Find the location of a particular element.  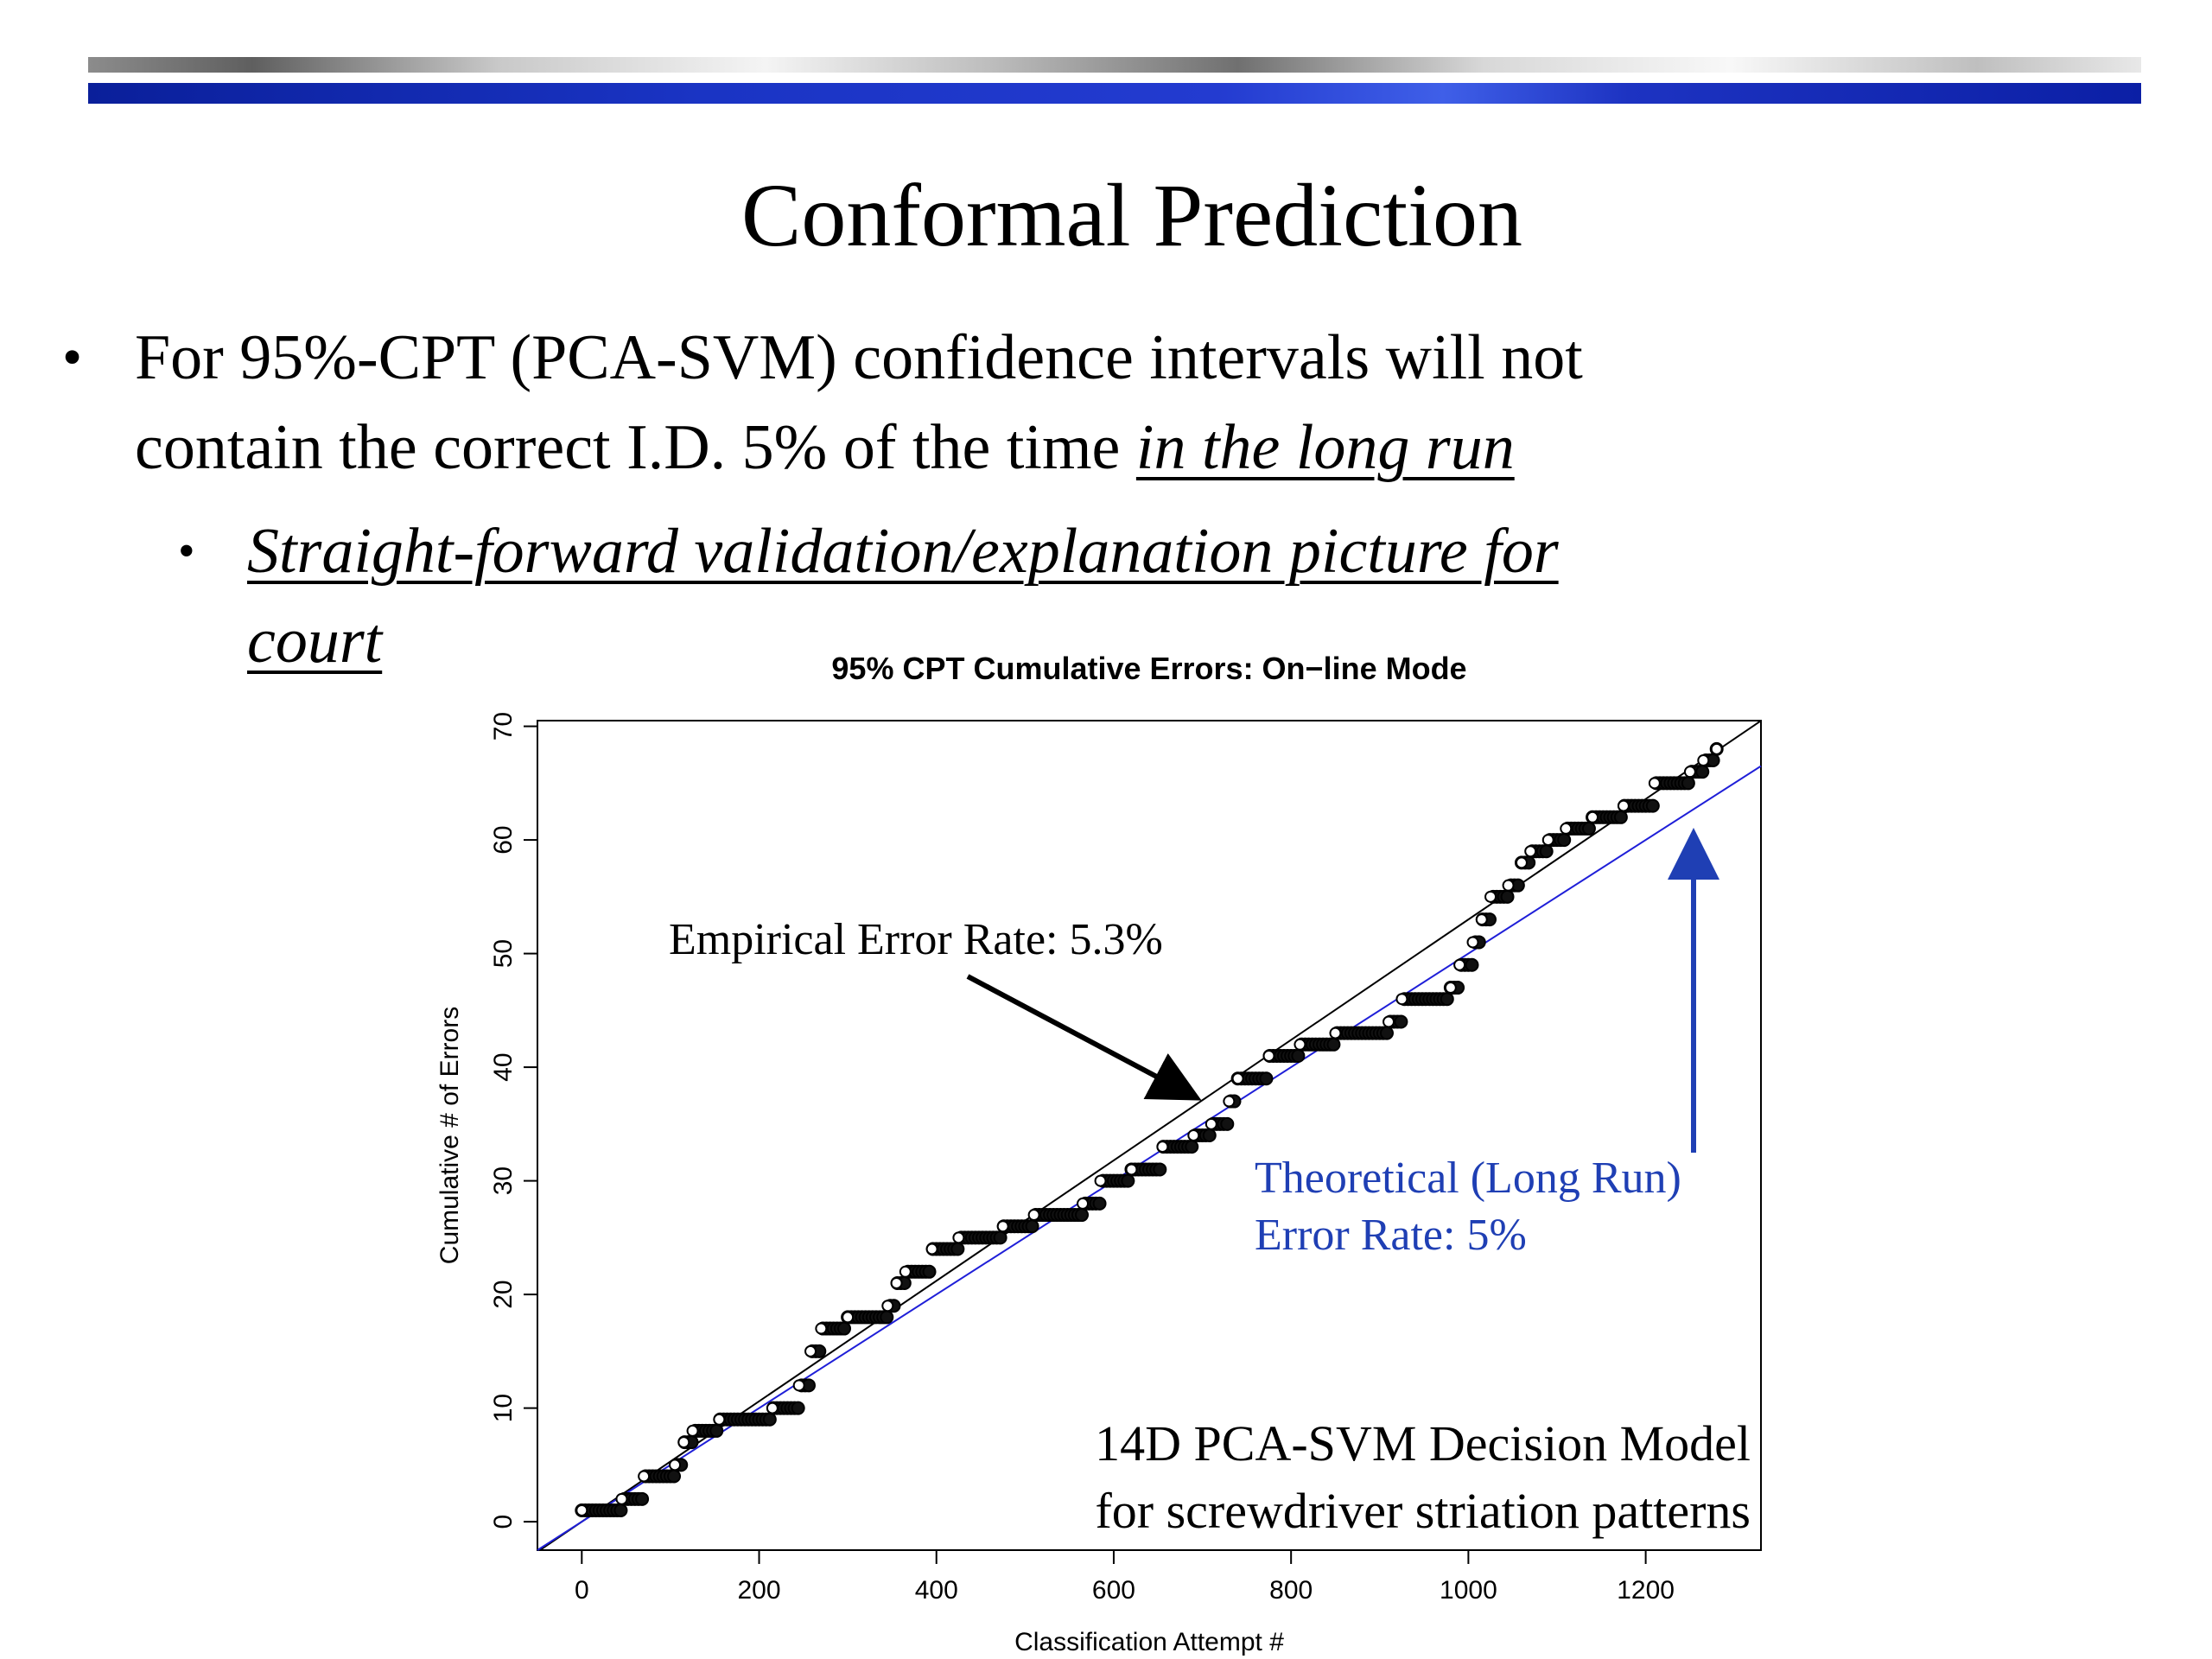

y-tick-label: 40 is located at coordinates (504, 1066).